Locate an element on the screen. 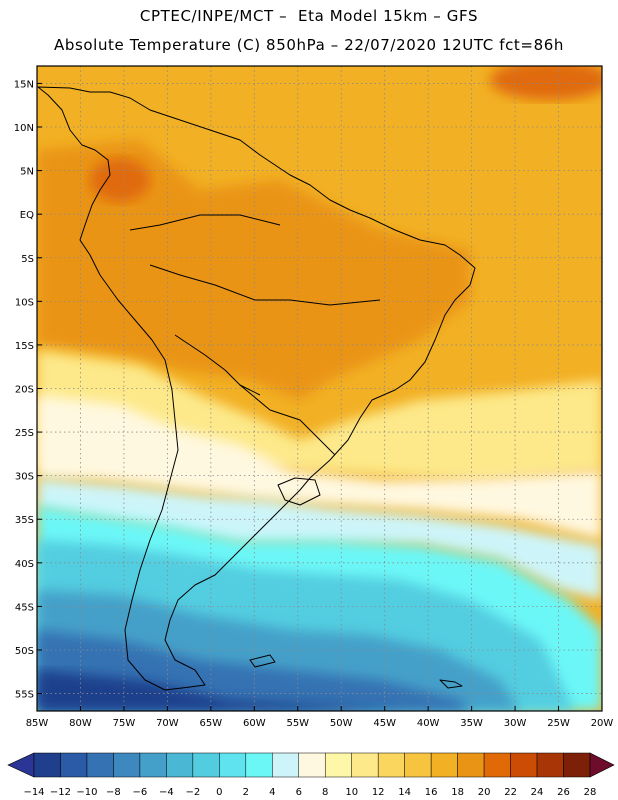 The width and height of the screenshot is (618, 800). colorbar-label: 10 is located at coordinates (351, 792).